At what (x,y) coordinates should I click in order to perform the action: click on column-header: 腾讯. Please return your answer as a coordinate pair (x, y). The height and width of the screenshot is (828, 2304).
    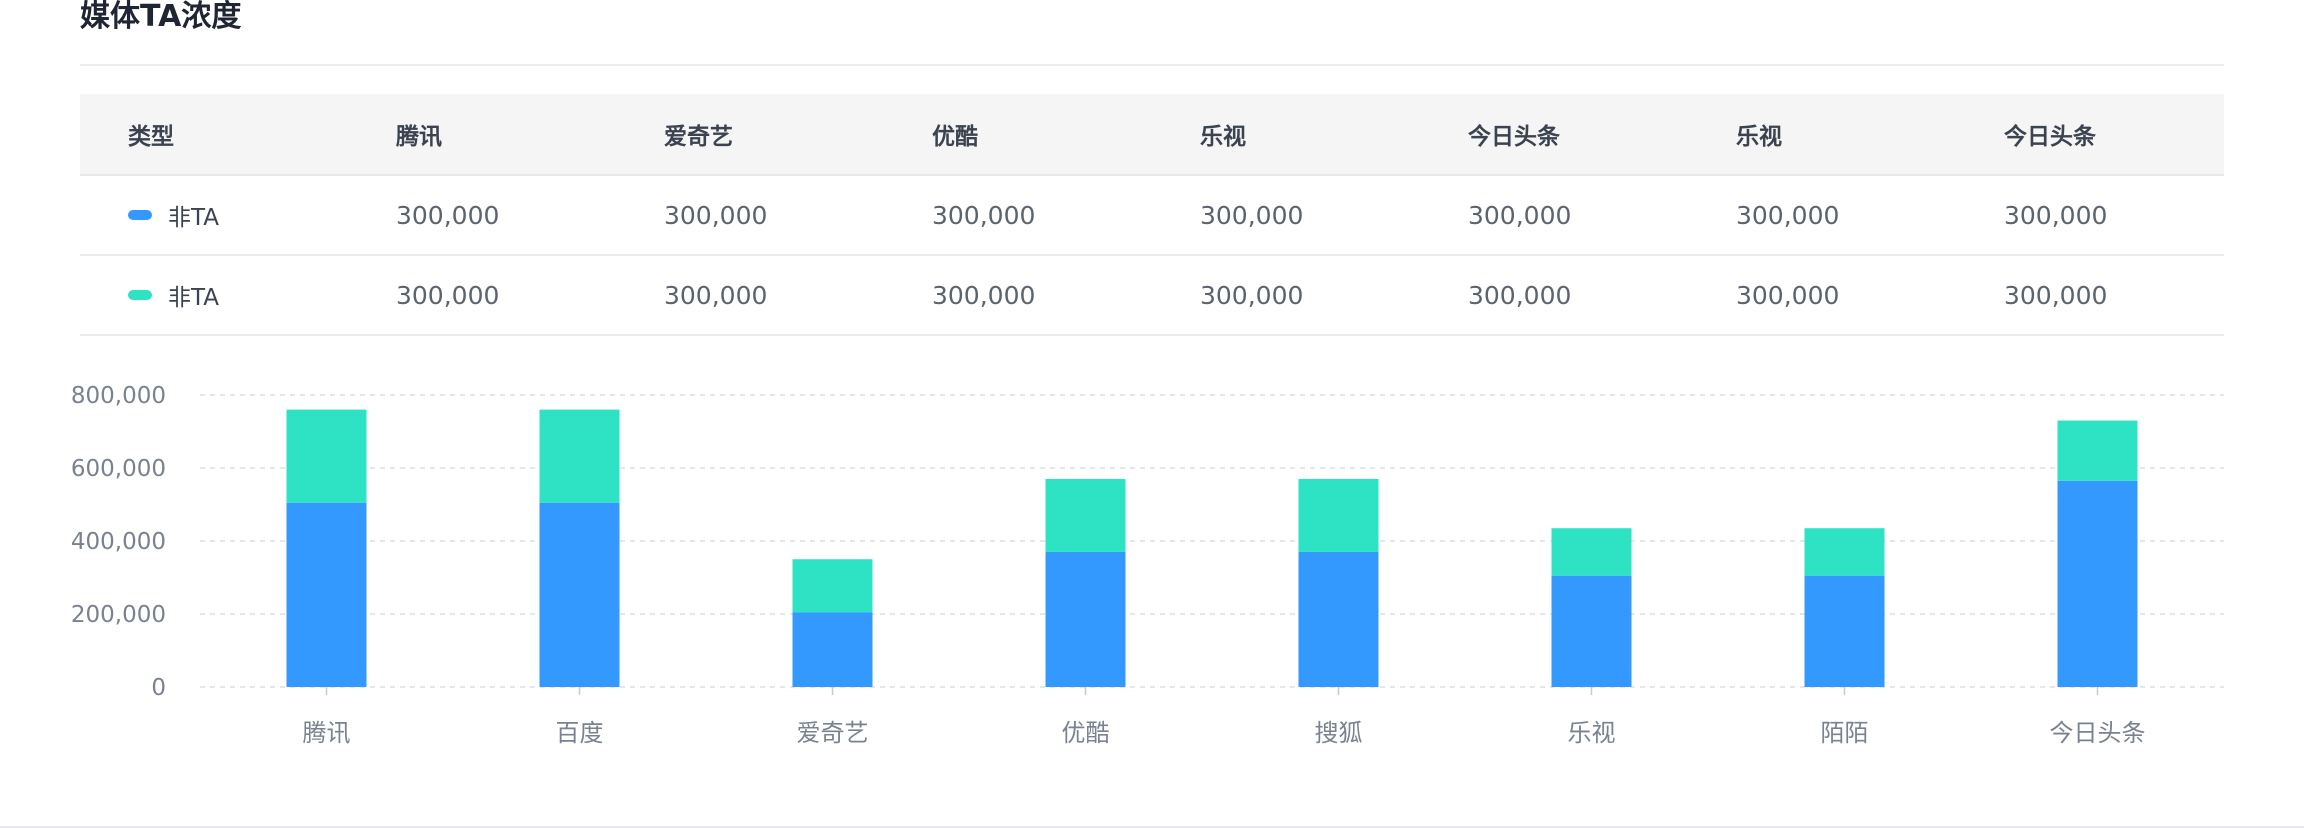
    Looking at the image, I should click on (482, 135).